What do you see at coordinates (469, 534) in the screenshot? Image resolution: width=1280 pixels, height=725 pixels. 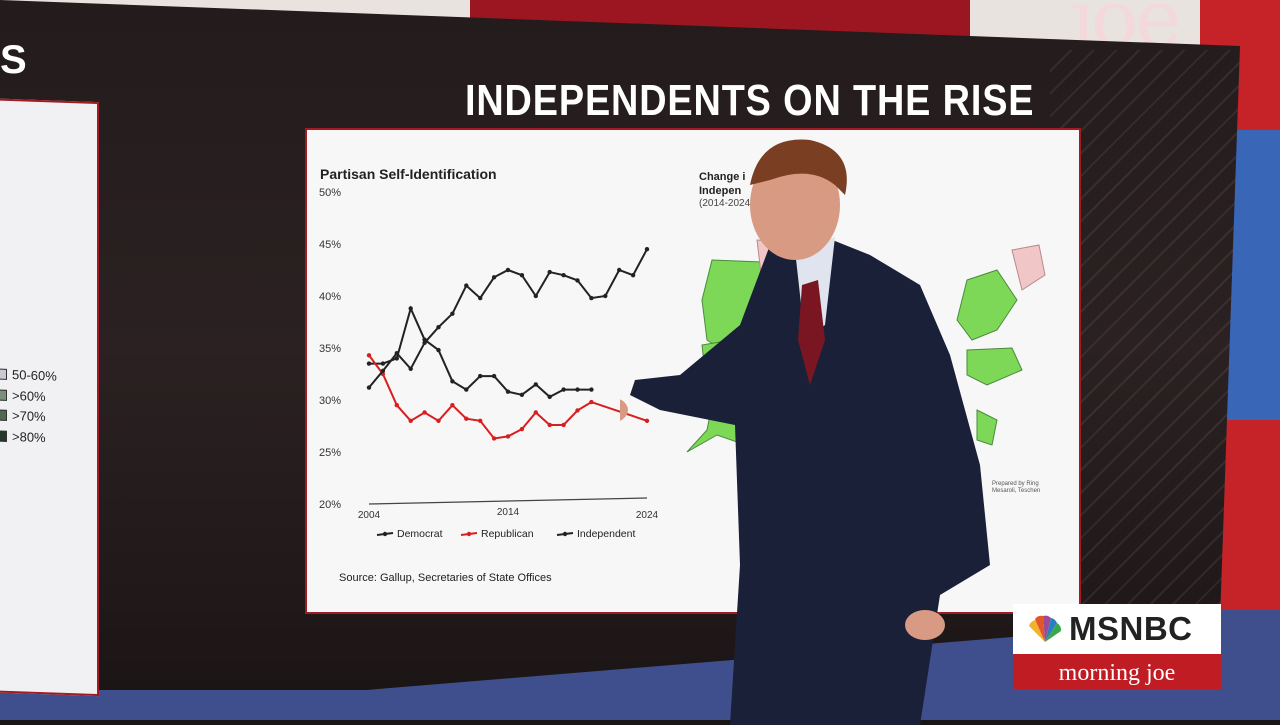 I see `legend-marker-republican` at bounding box center [469, 534].